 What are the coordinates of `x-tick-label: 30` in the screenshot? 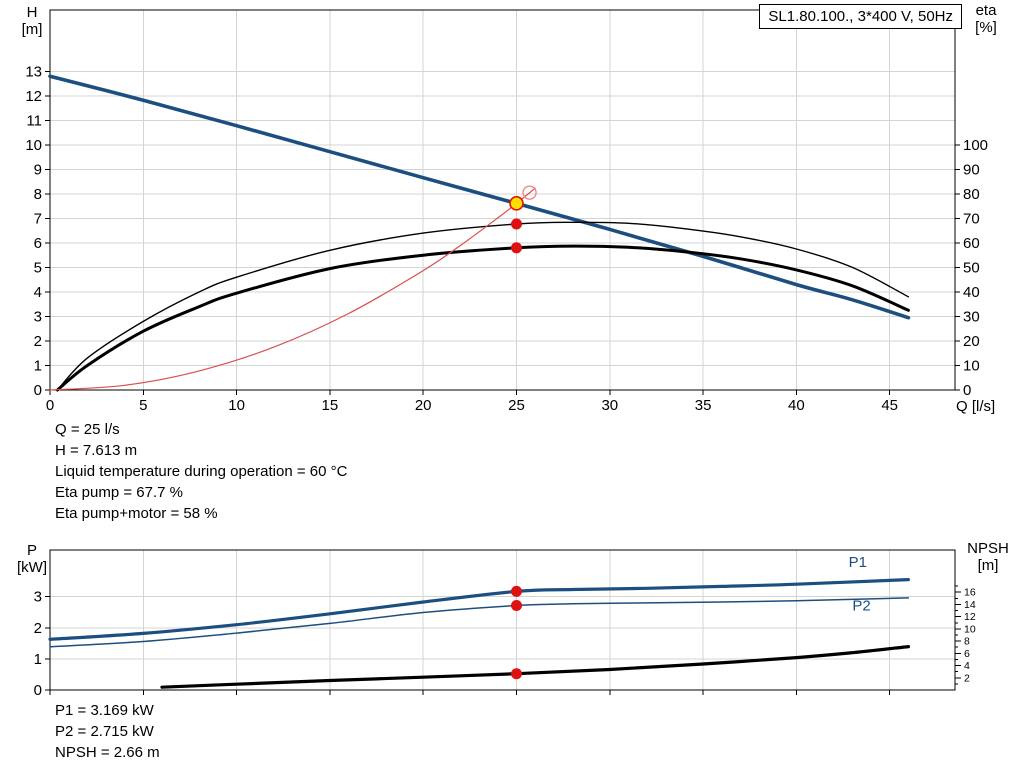 It's located at (609, 405).